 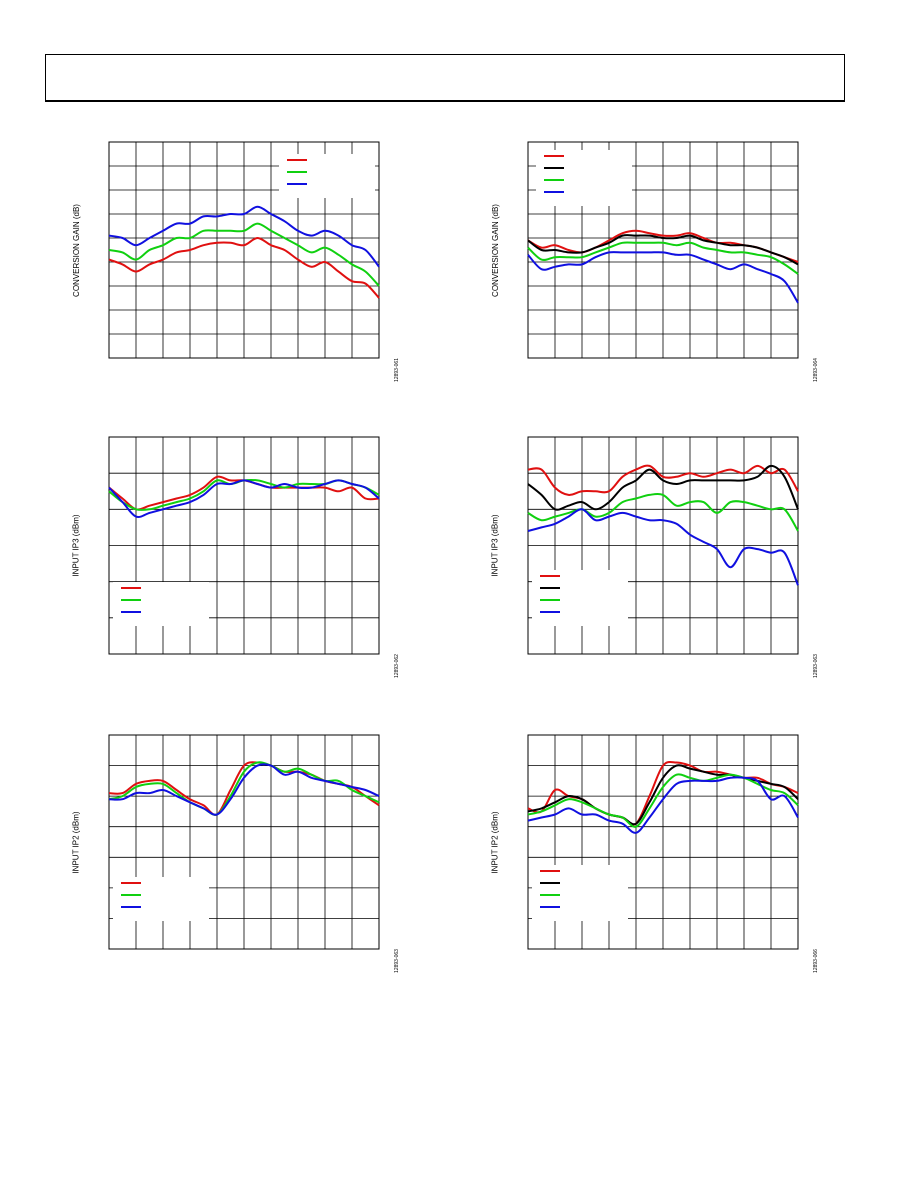 I want to click on figure-id: 12893-066, so click(x=815, y=961).